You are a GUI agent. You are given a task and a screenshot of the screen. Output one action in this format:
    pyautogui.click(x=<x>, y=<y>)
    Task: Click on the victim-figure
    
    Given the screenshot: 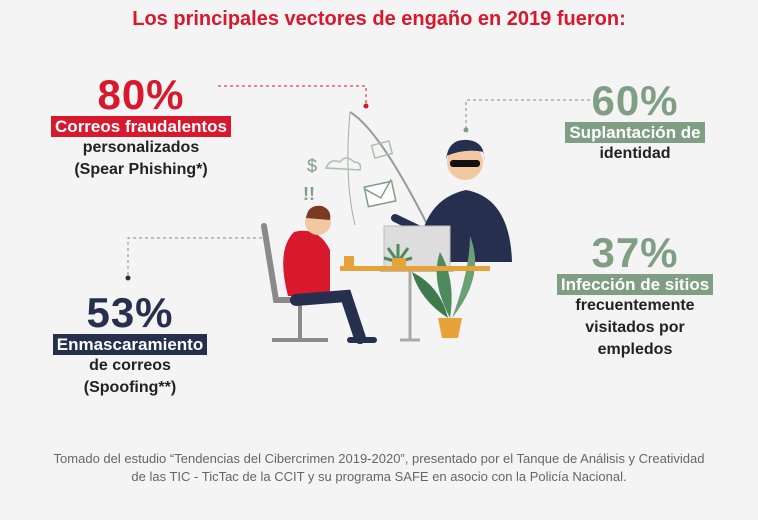 What is the action you would take?
    pyautogui.click(x=319, y=274)
    